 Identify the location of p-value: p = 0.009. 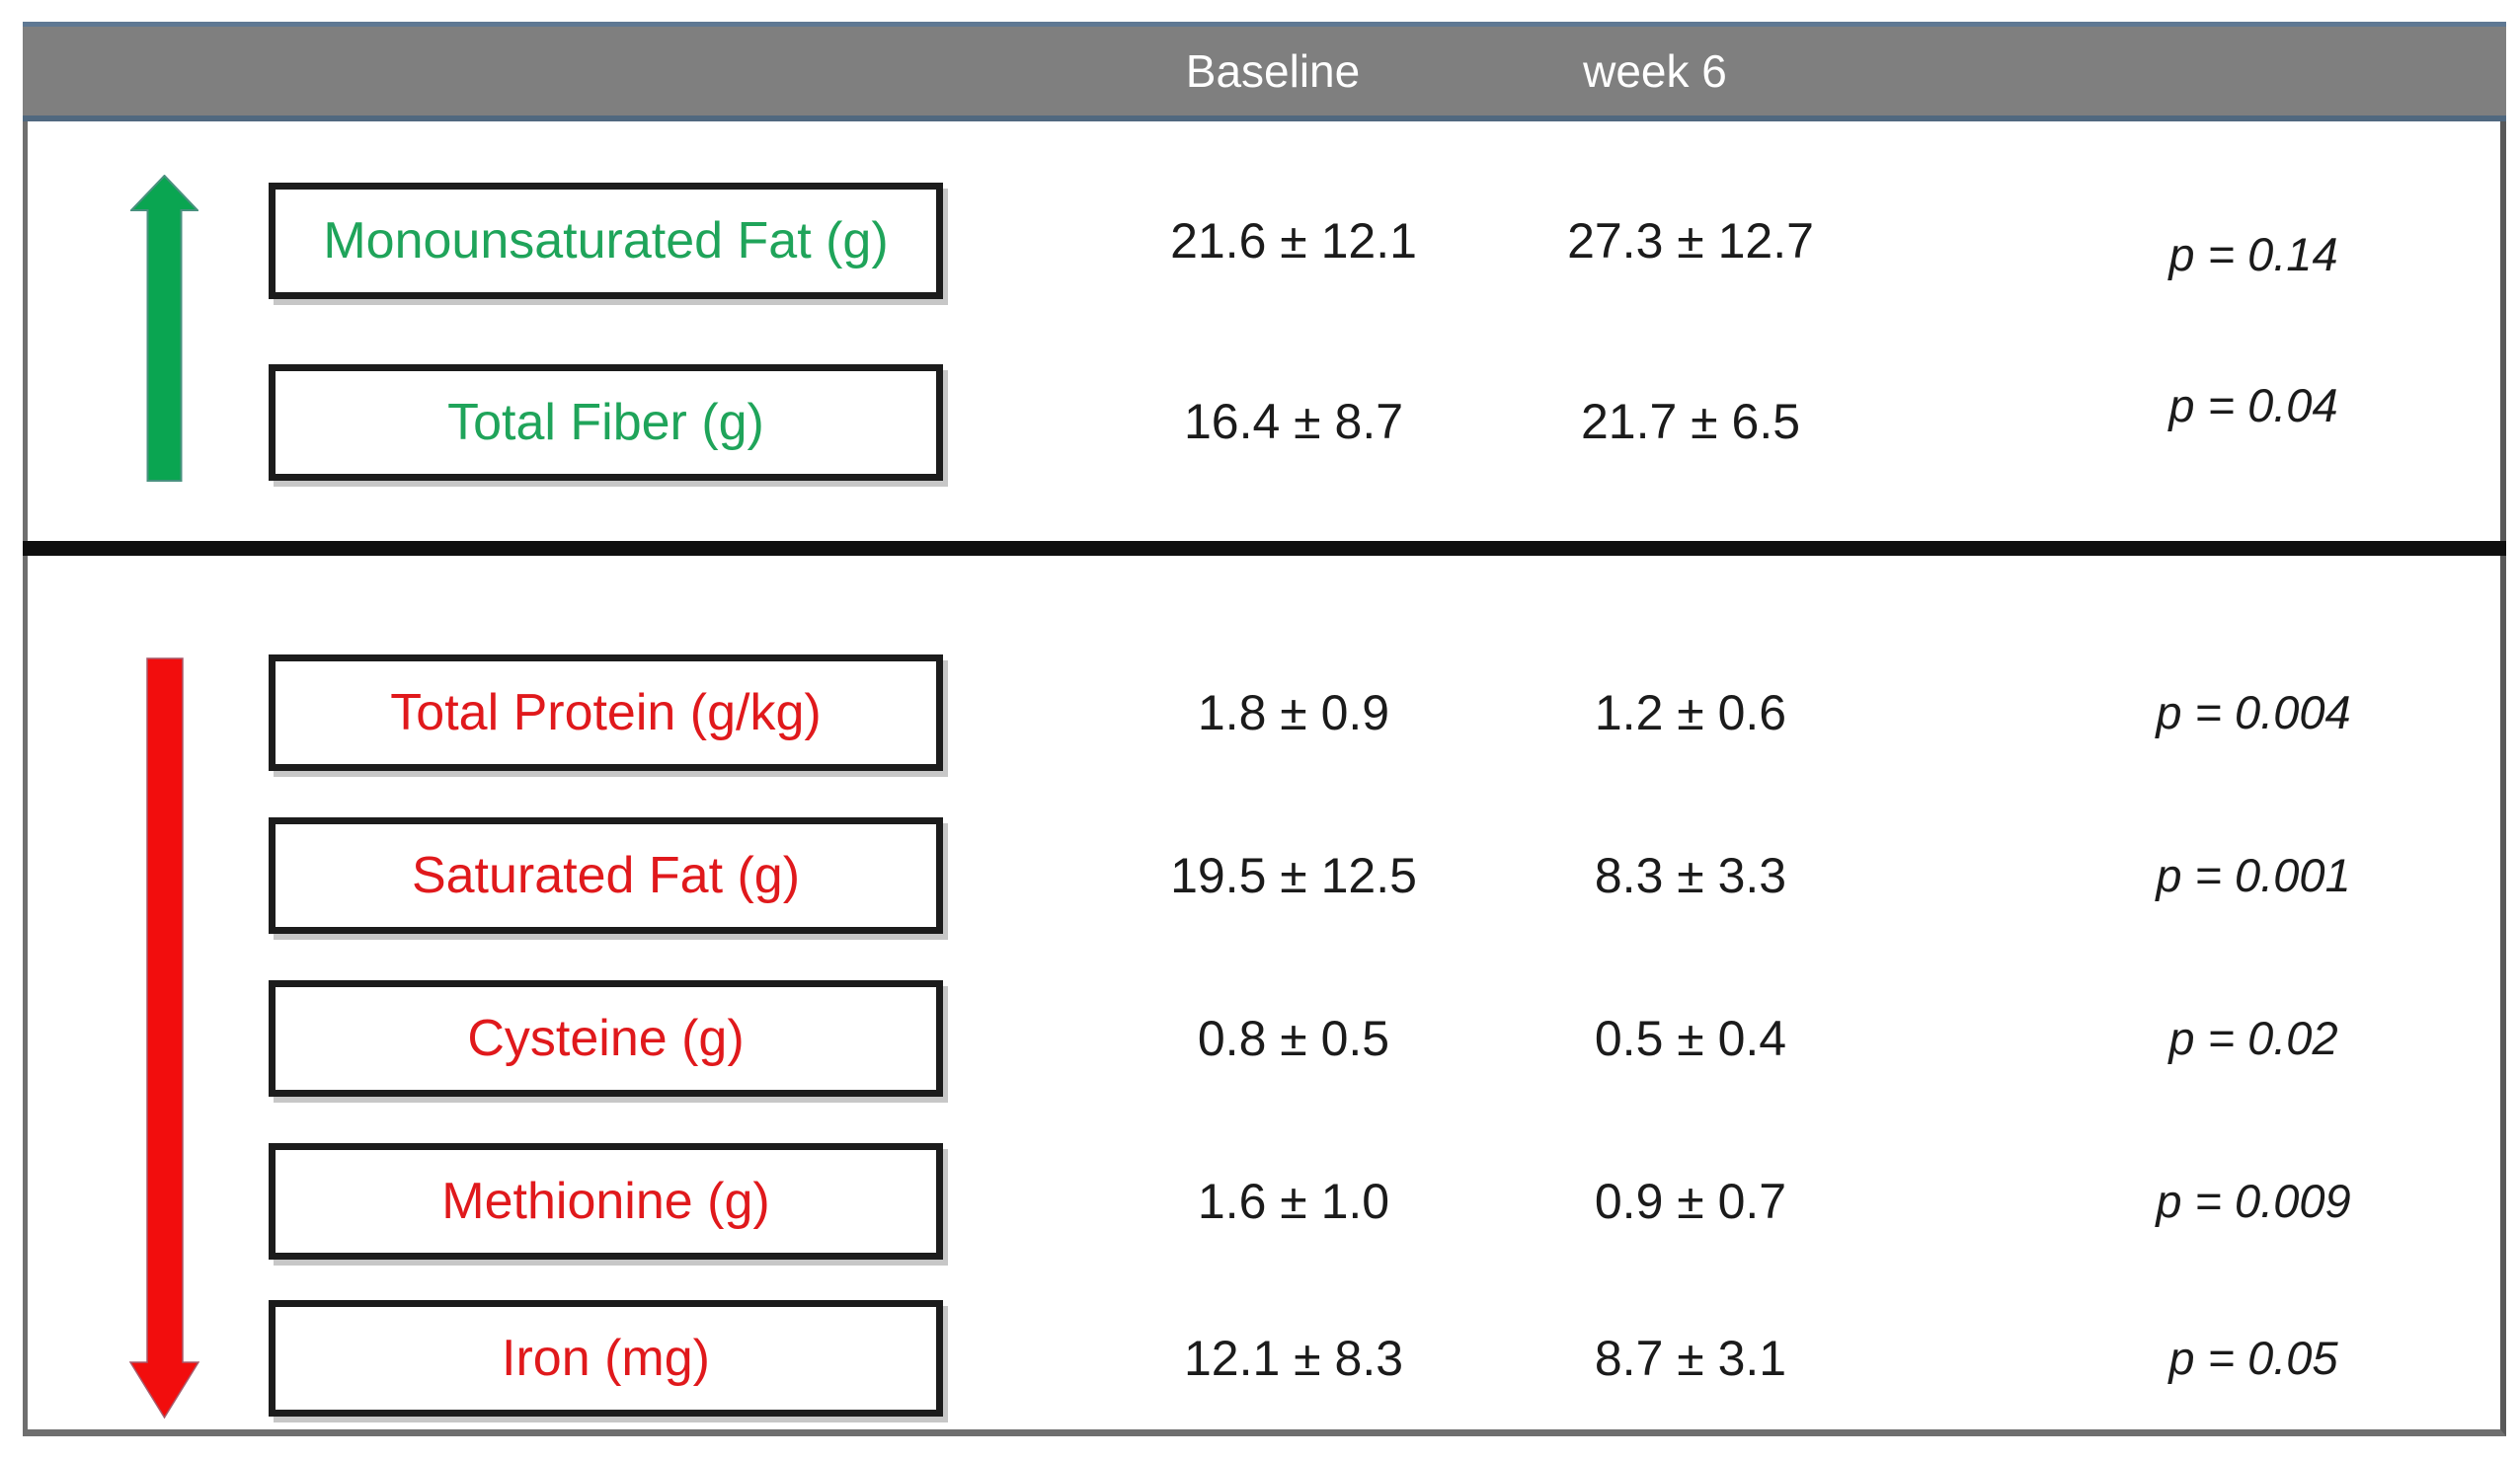
(2253, 1201).